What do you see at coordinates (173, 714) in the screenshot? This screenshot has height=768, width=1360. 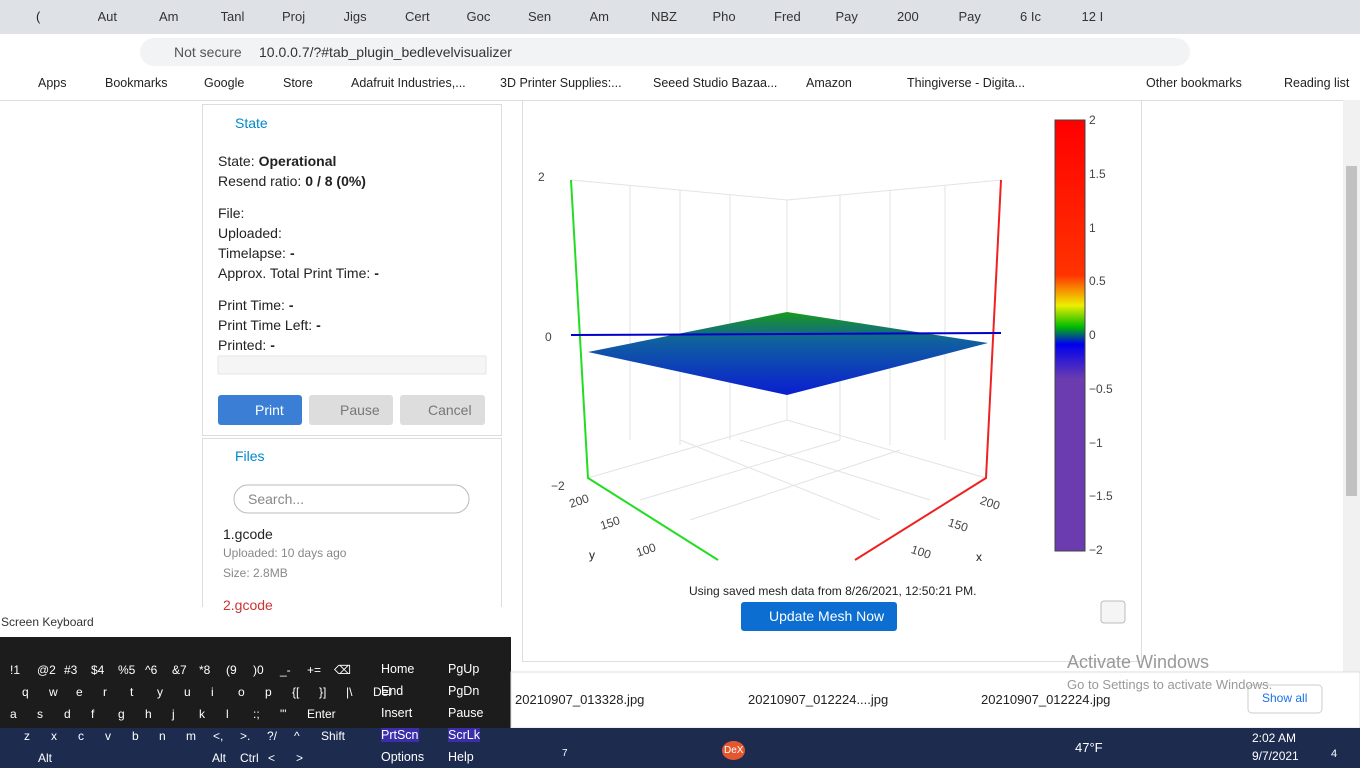 I see `key: j` at bounding box center [173, 714].